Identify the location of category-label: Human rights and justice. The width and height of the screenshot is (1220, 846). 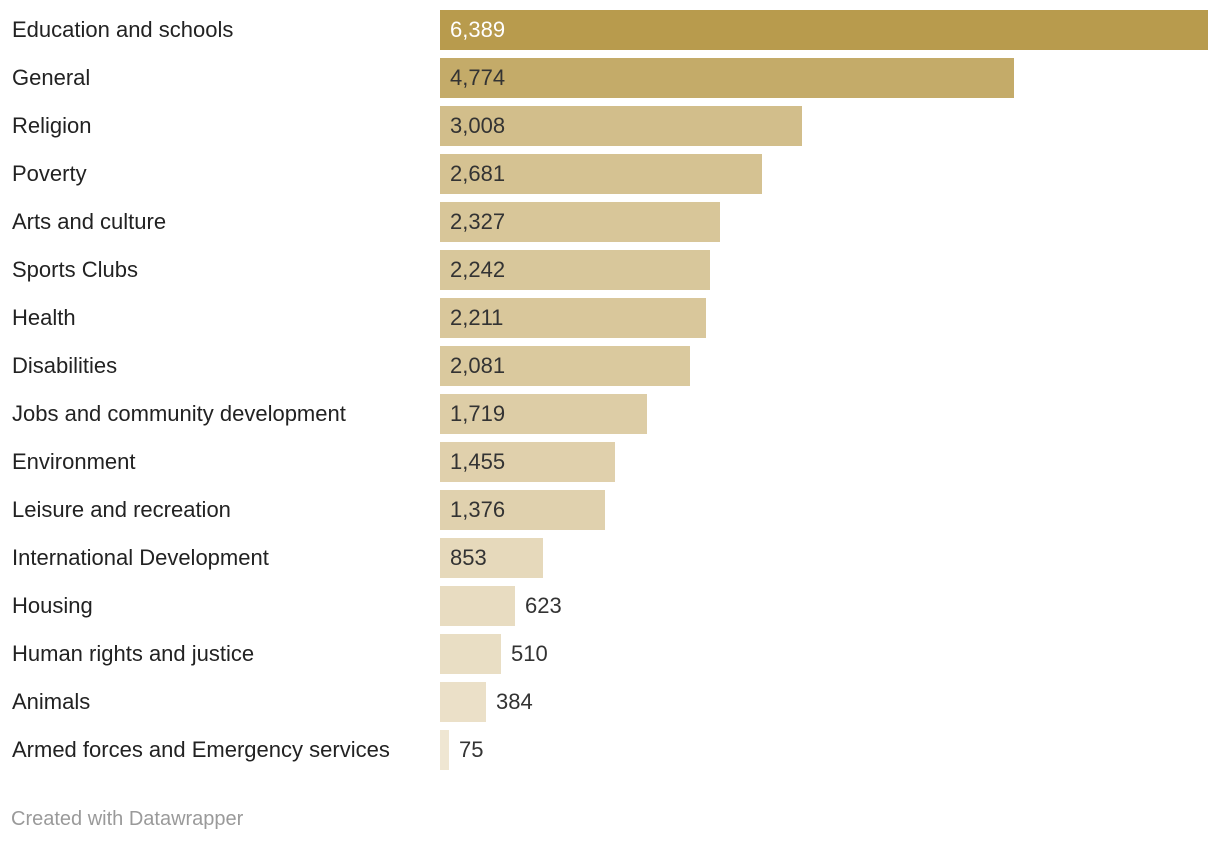
(133, 653).